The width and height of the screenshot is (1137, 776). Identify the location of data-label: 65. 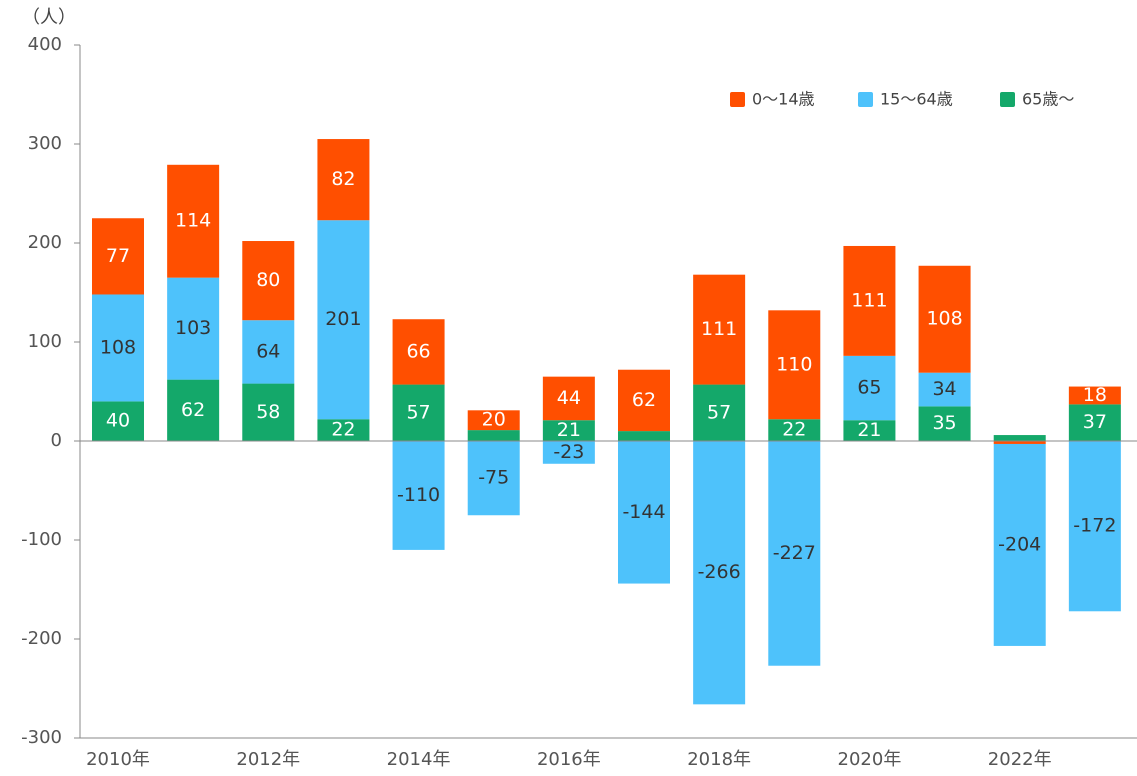
(869, 388).